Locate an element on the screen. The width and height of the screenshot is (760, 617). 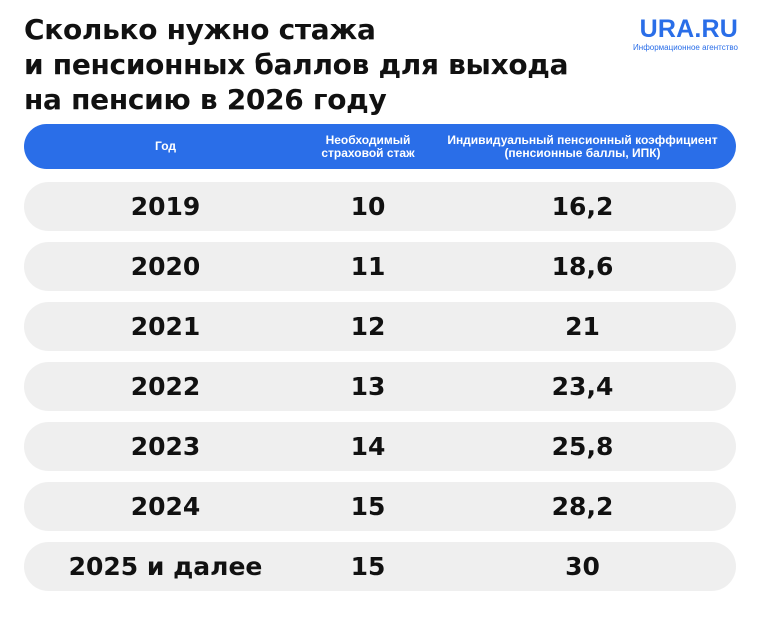
cell-year: 2025 и далее is located at coordinates (165, 566).